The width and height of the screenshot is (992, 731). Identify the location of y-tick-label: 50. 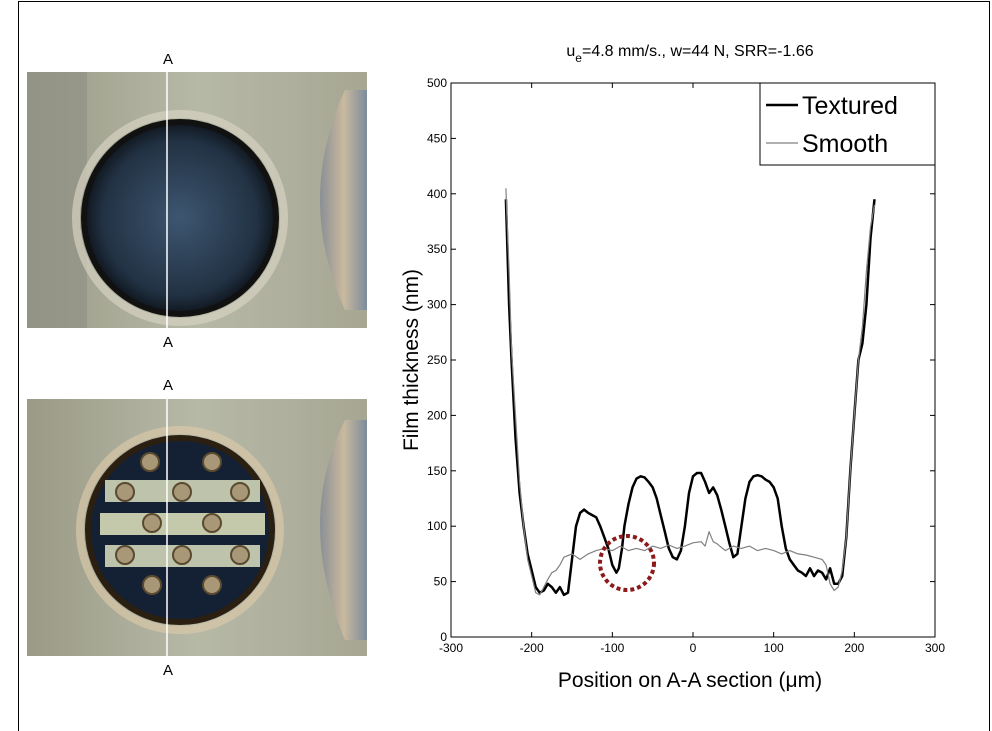
(441, 582).